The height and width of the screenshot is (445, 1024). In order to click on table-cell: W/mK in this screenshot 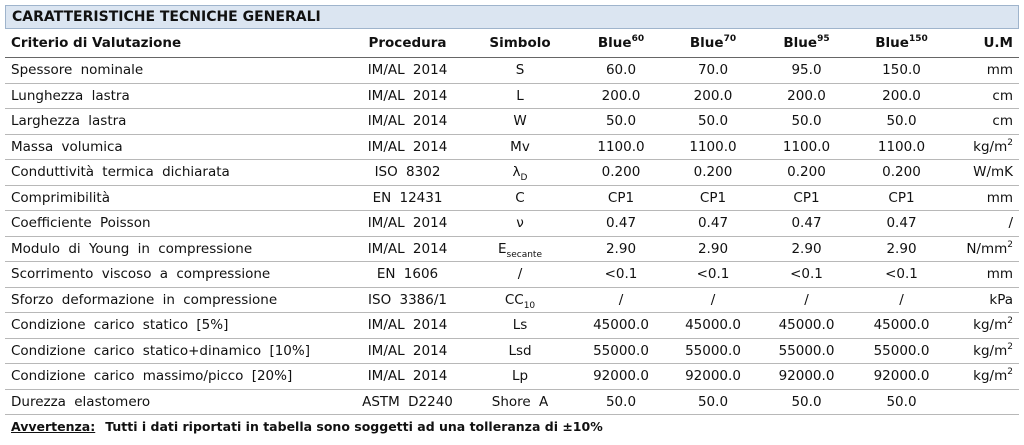, I will do `click(984, 172)`.